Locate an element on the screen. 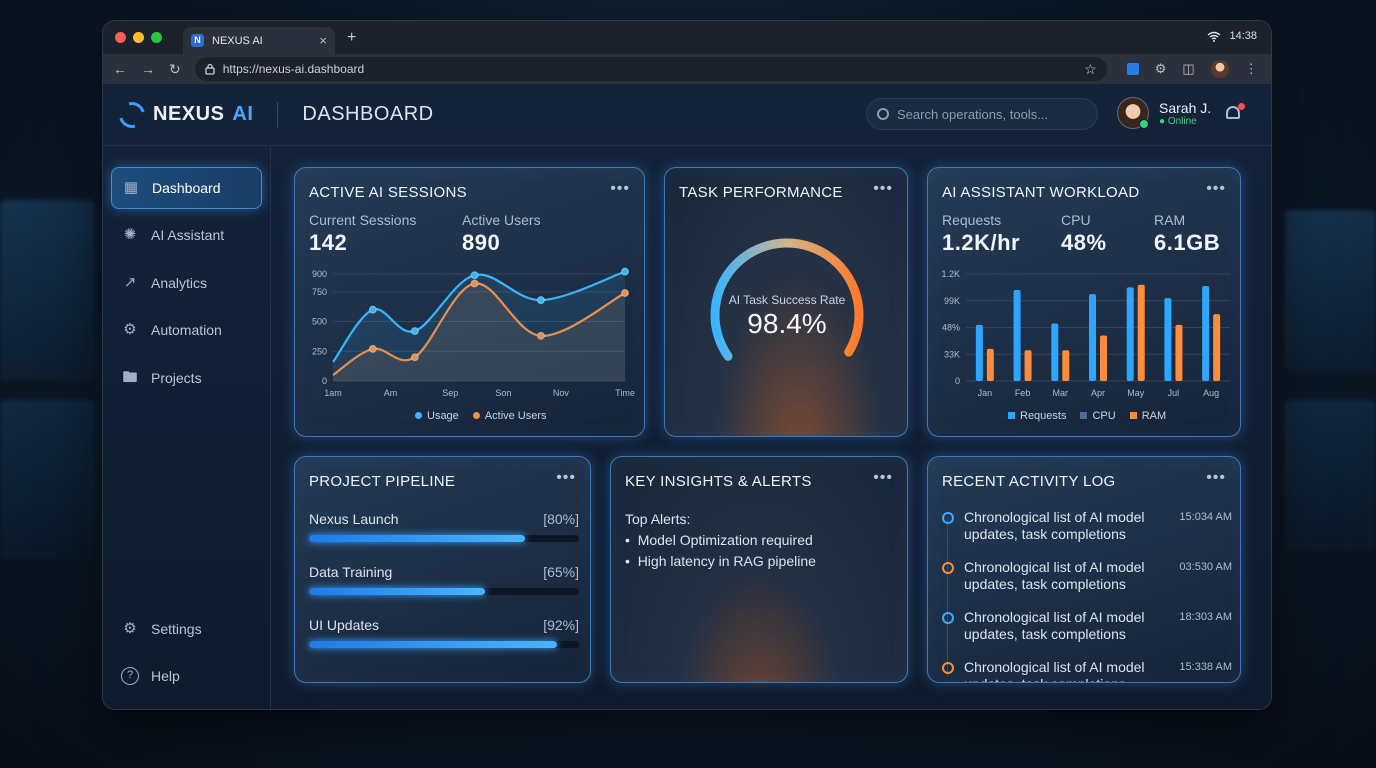 The image size is (1376, 768). bookmark-star-icon: ☆ is located at coordinates (1090, 68).